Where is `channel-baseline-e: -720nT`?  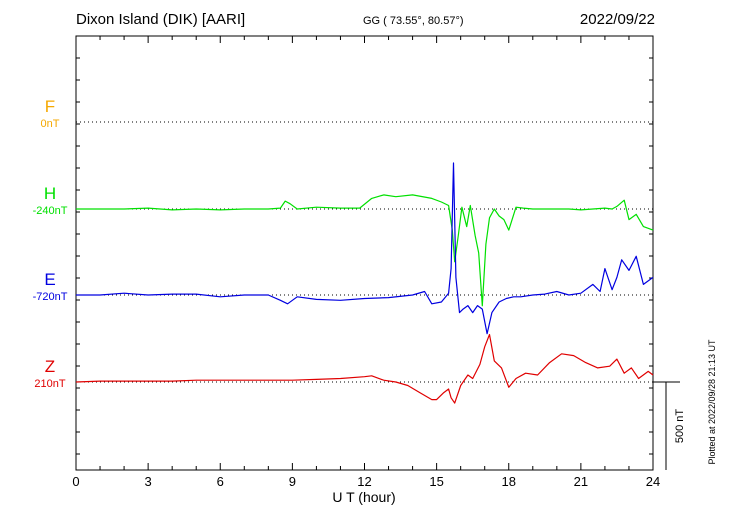 channel-baseline-e: -720nT is located at coordinates (50, 297).